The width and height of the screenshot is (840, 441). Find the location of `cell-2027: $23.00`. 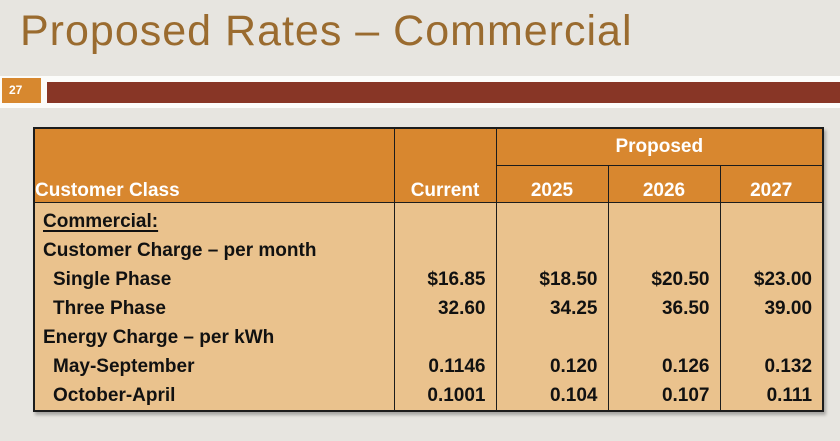

cell-2027: $23.00 is located at coordinates (771, 279).